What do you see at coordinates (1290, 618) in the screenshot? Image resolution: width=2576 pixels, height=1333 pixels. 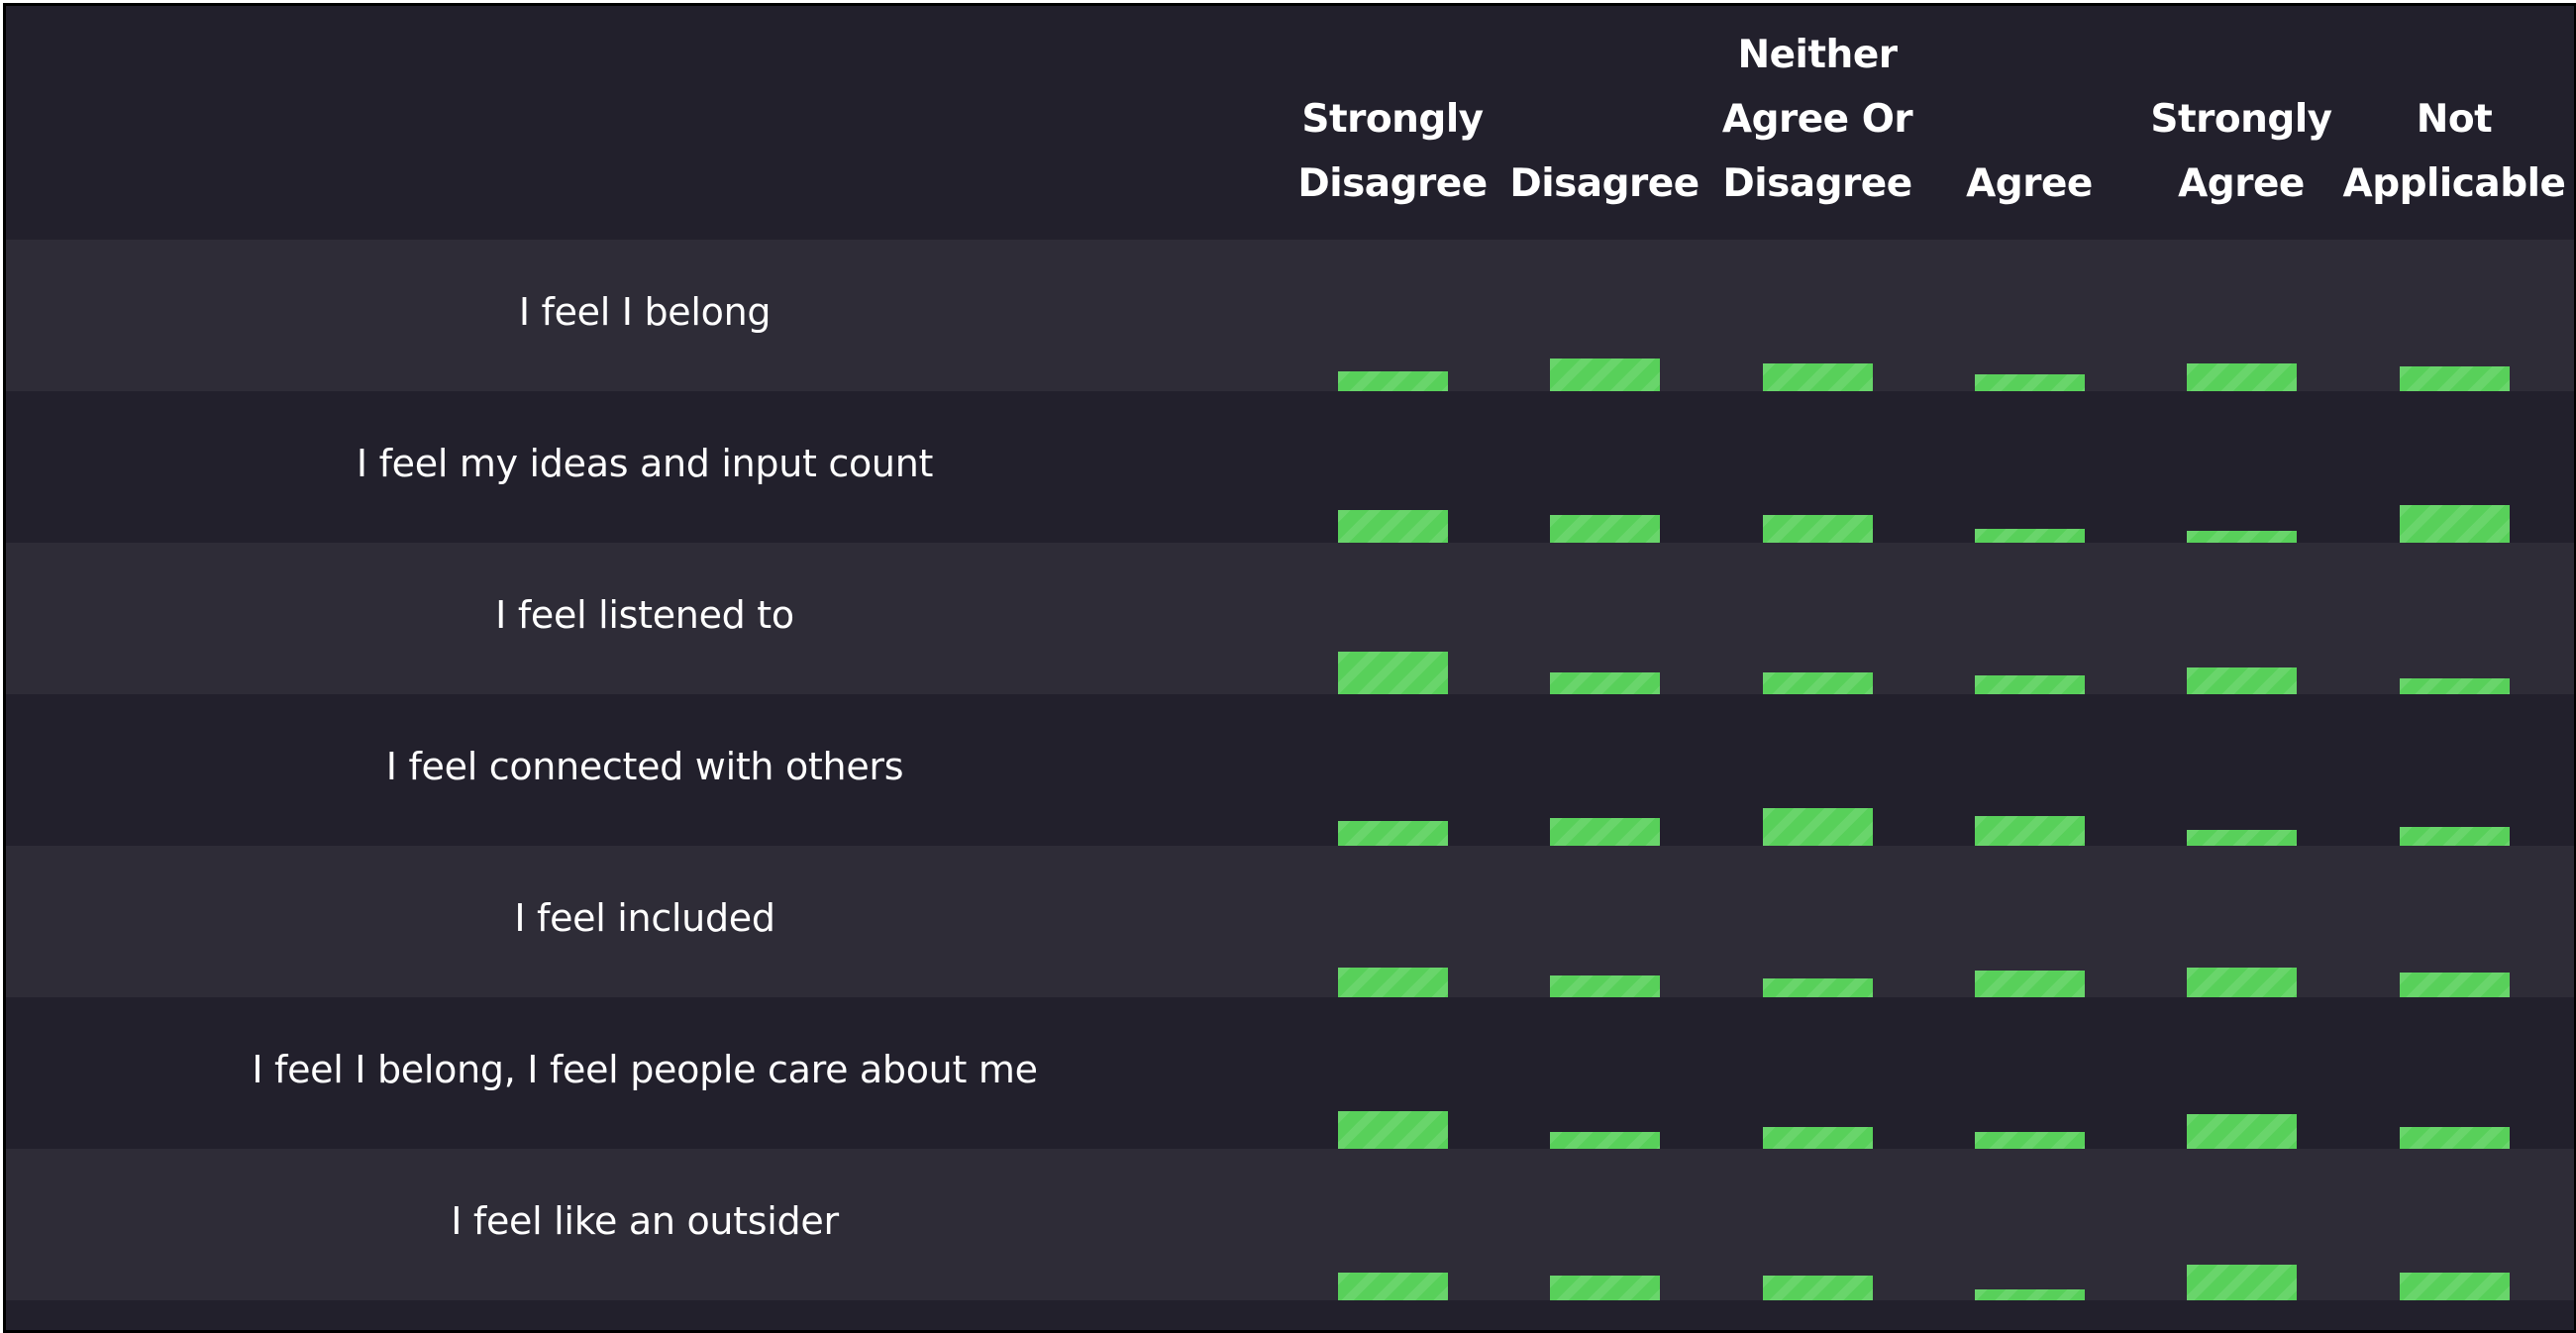 I see `statement-row: I feel listened to` at bounding box center [1290, 618].